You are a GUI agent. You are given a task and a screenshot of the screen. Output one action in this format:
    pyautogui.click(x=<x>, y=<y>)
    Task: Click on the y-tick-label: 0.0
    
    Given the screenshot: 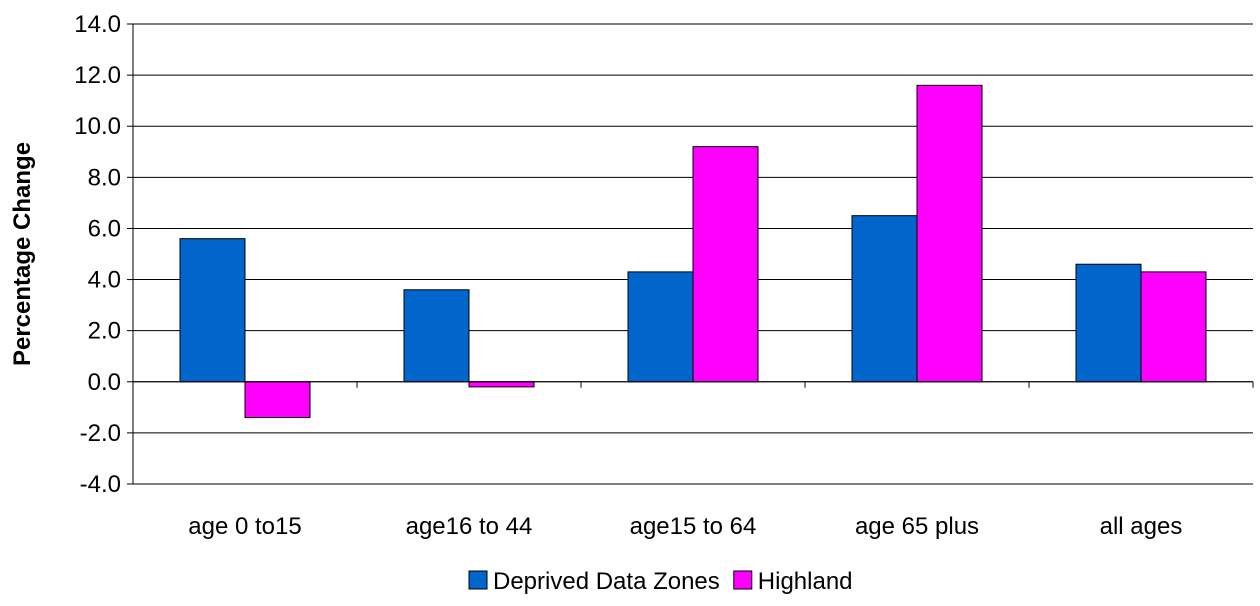 What is the action you would take?
    pyautogui.click(x=104, y=382)
    